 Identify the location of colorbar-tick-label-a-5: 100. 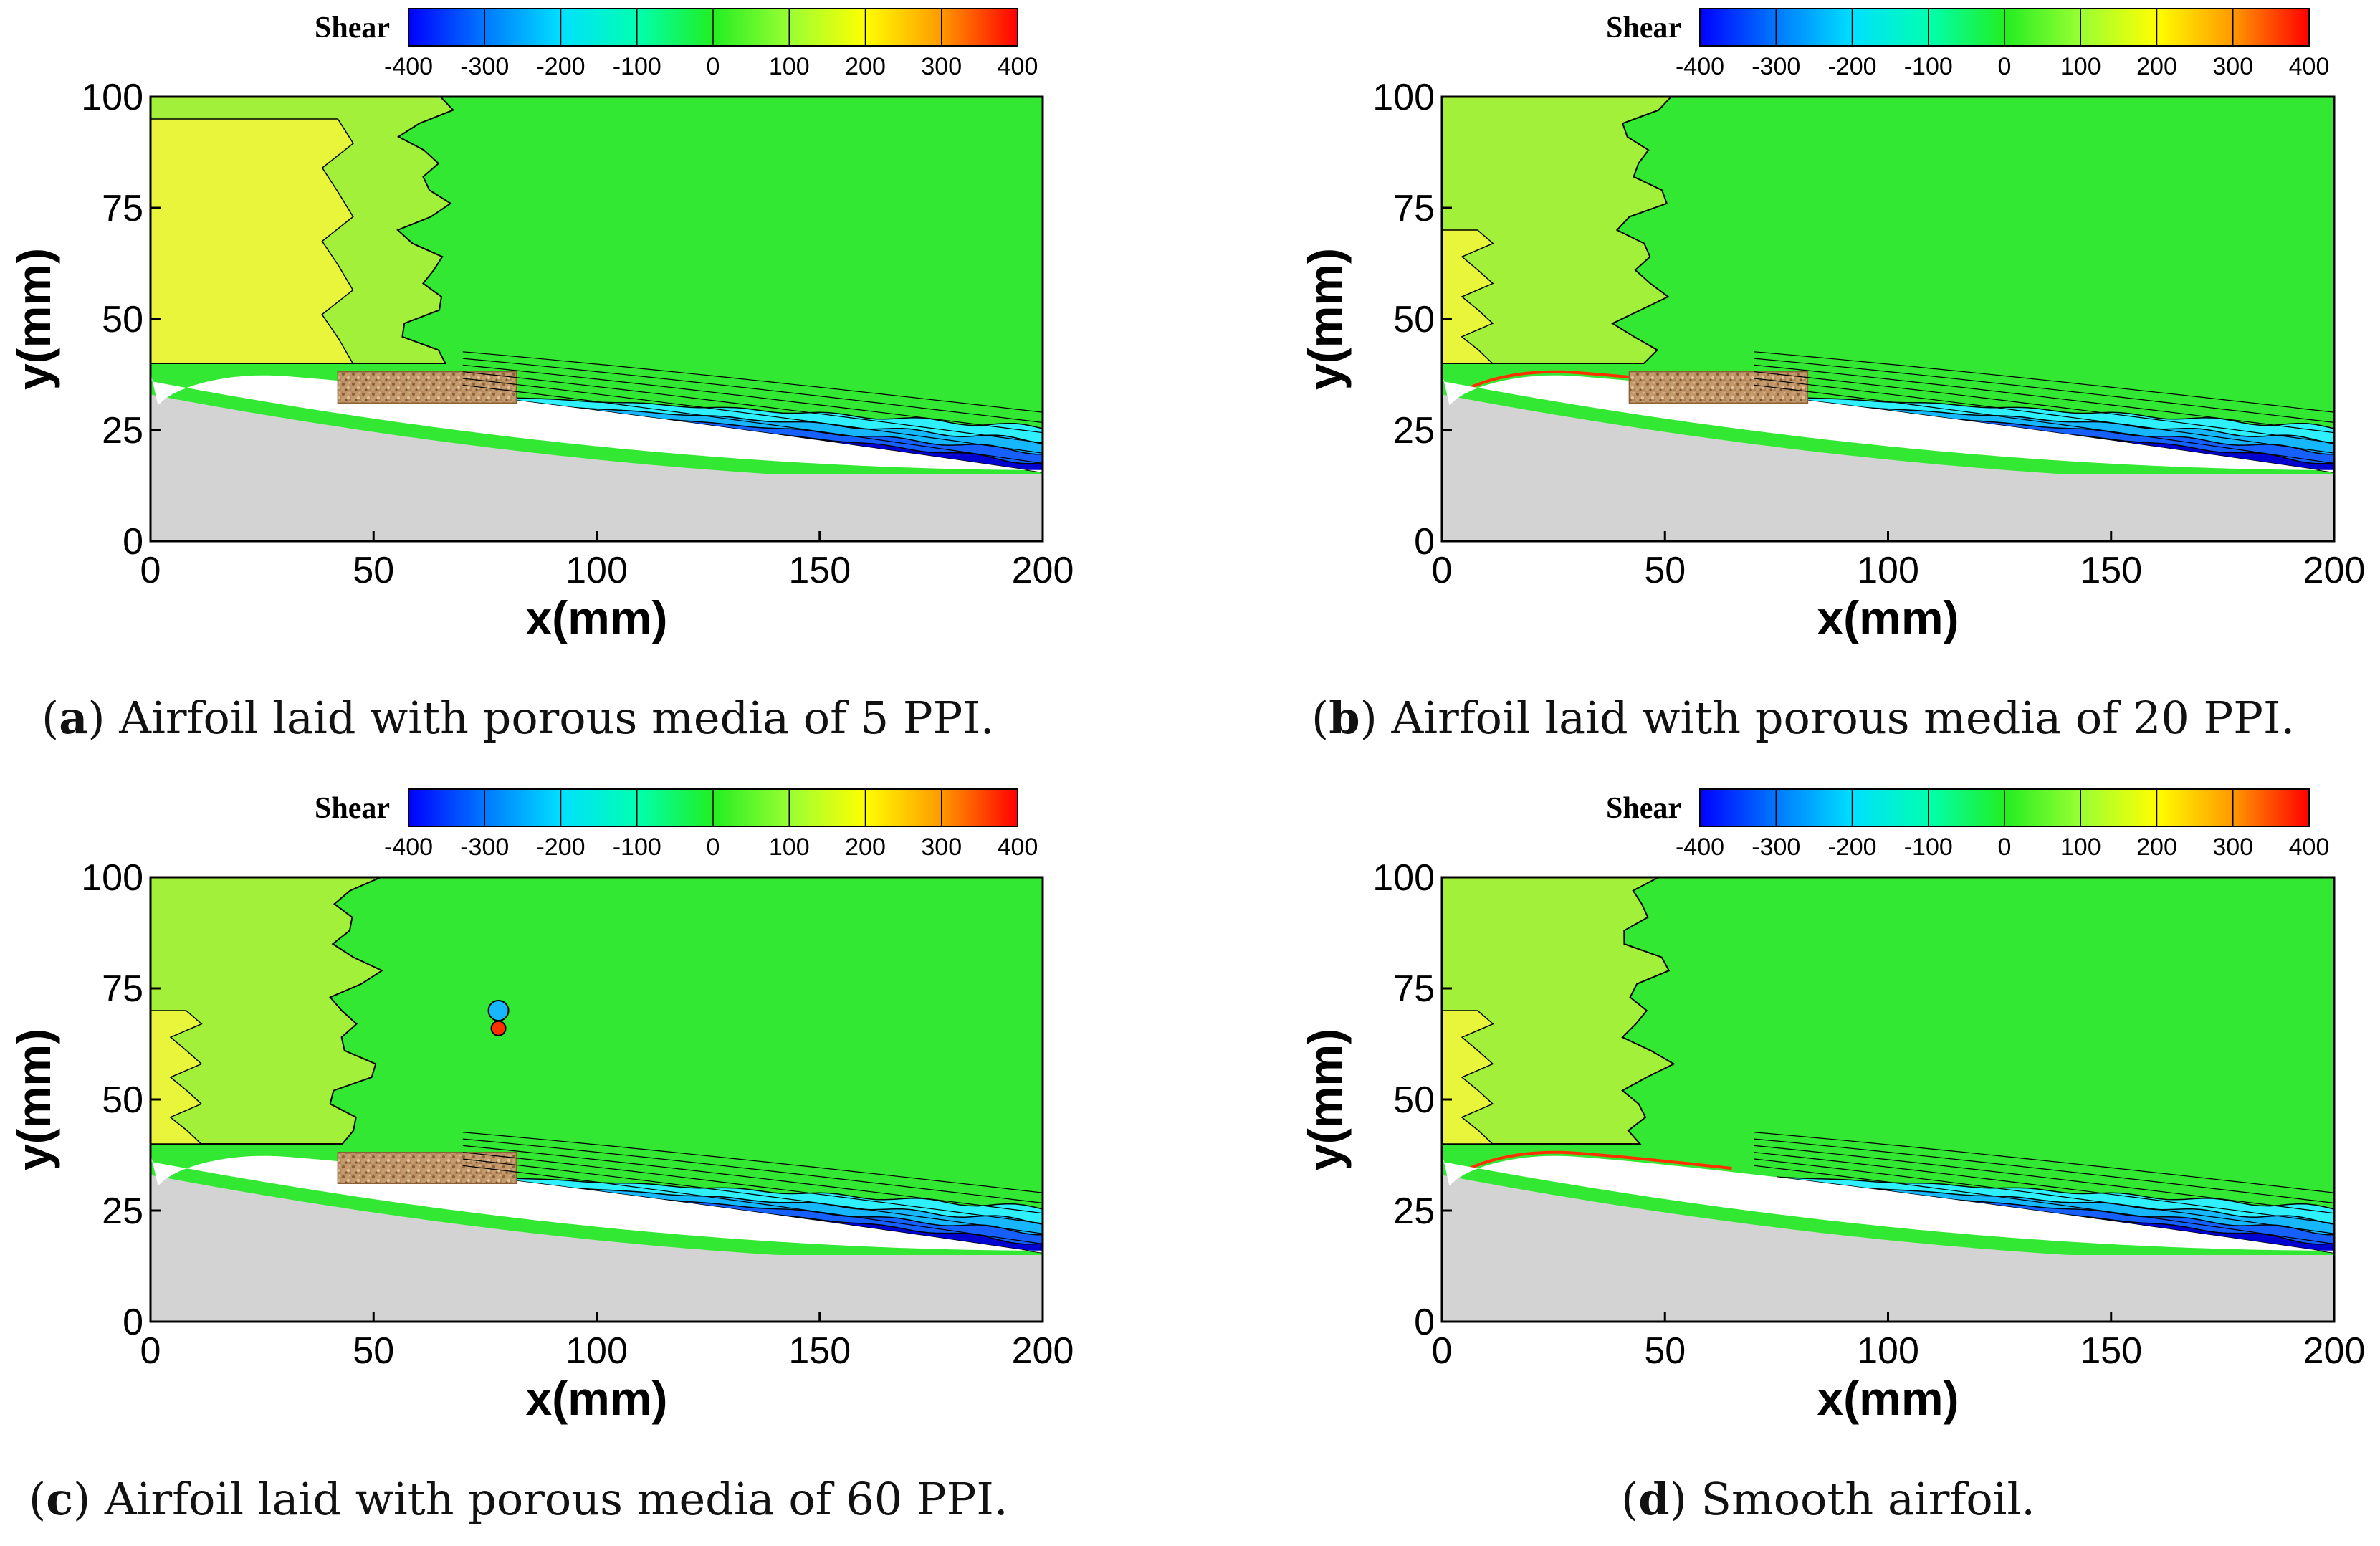
(789, 66).